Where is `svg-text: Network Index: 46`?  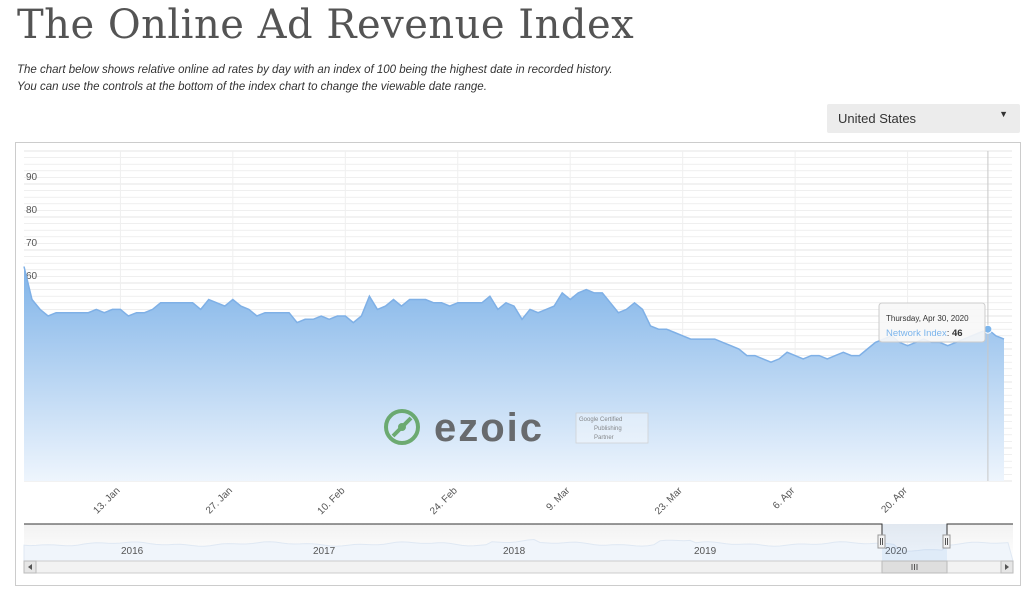
svg-text: Network Index: 46 is located at coordinates (924, 333).